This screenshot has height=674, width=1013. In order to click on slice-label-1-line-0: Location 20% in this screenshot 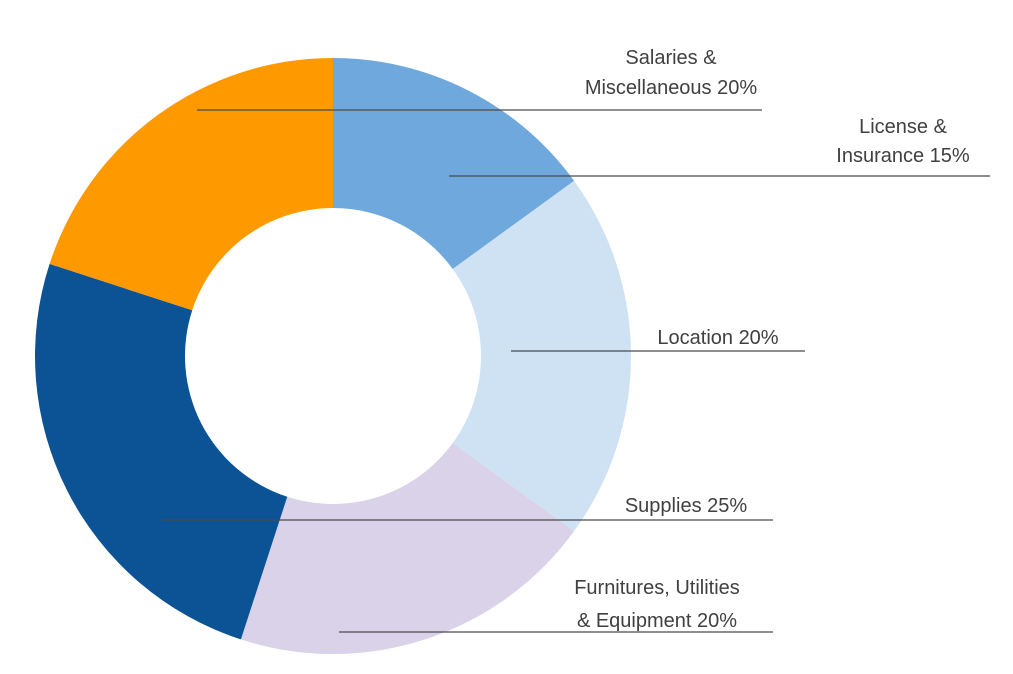, I will do `click(717, 338)`.